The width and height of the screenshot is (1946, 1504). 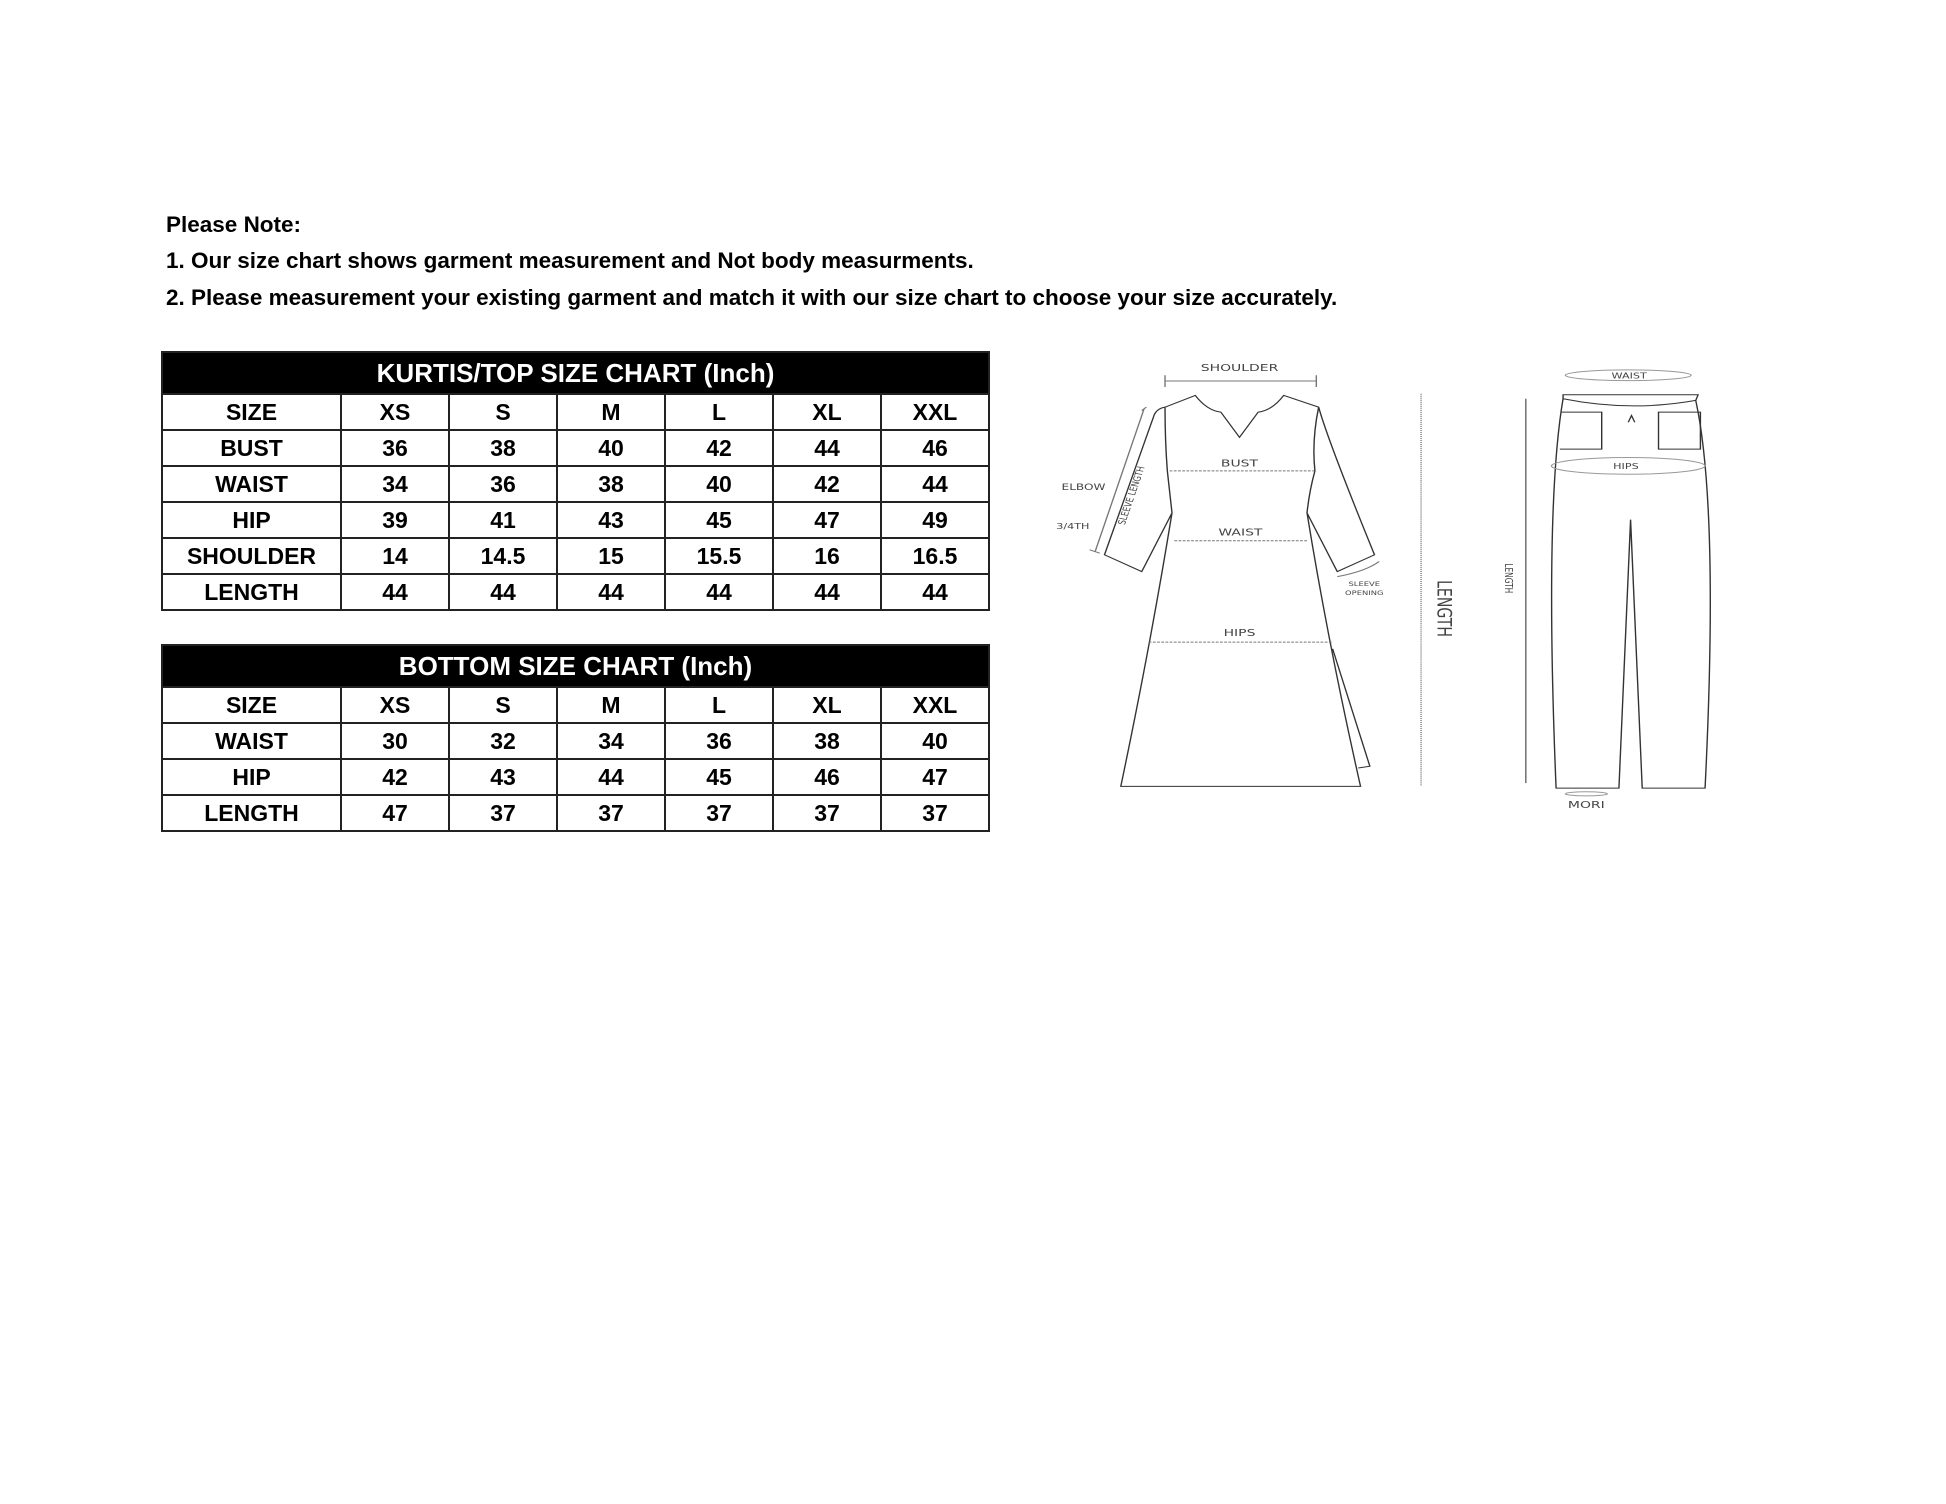 I want to click on pants-waist-ellipse, so click(x=1628, y=375).